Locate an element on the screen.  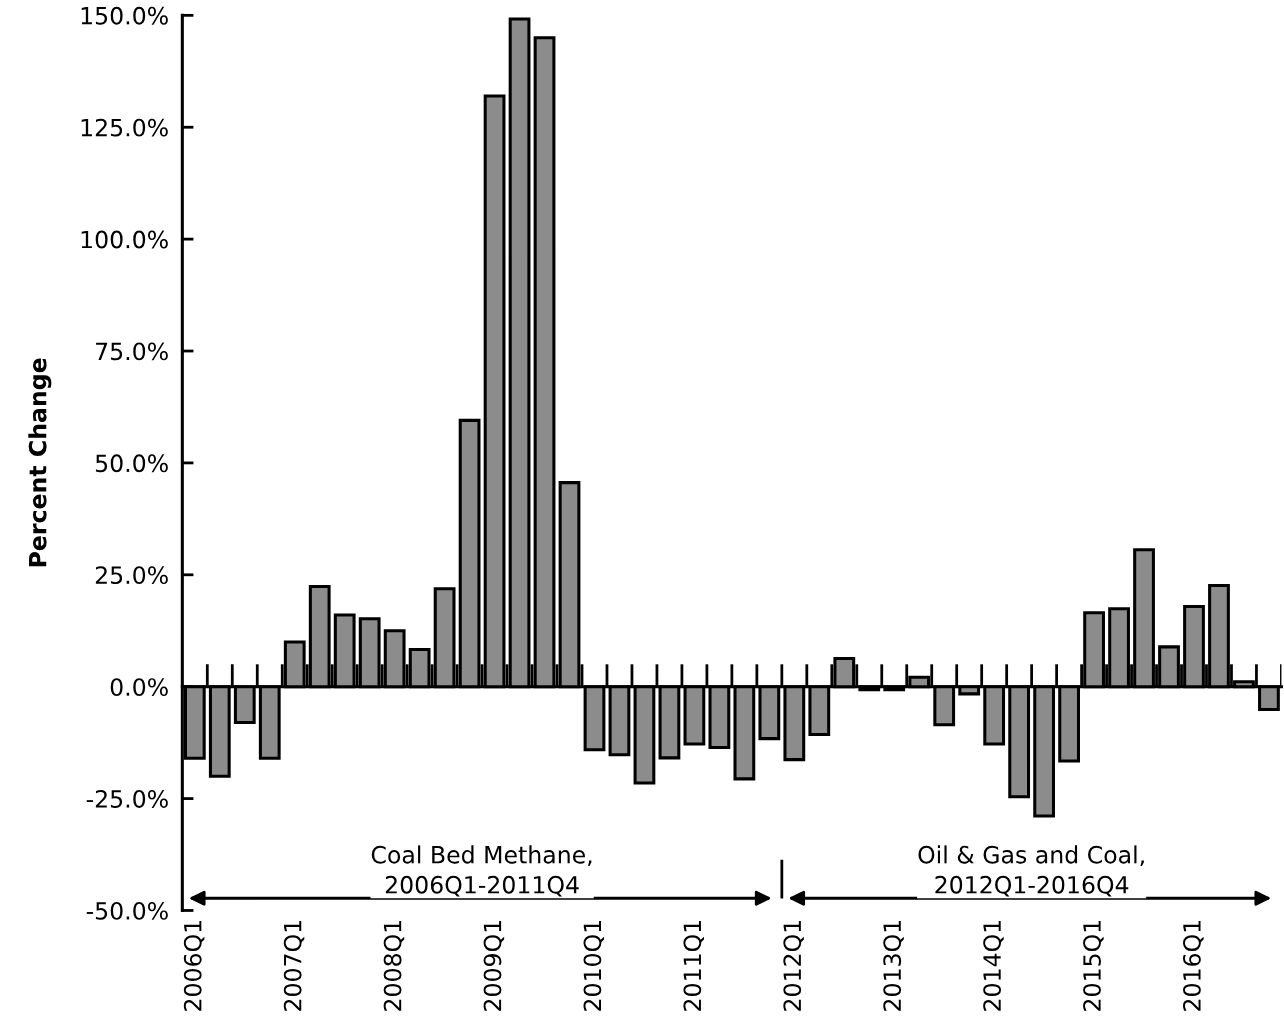
y-tick-label: 25.0% is located at coordinates (131, 575).